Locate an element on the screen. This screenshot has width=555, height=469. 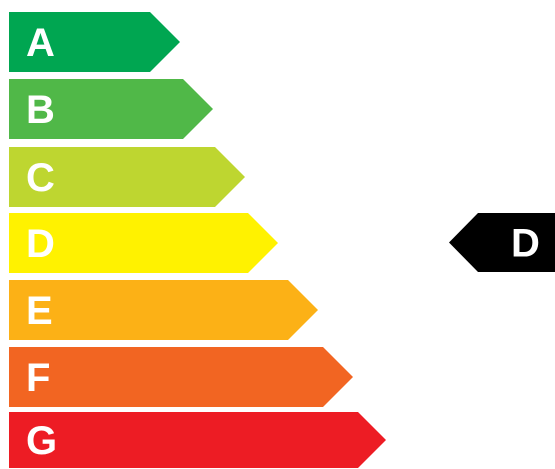
rating-bar-d is located at coordinates (143, 243).